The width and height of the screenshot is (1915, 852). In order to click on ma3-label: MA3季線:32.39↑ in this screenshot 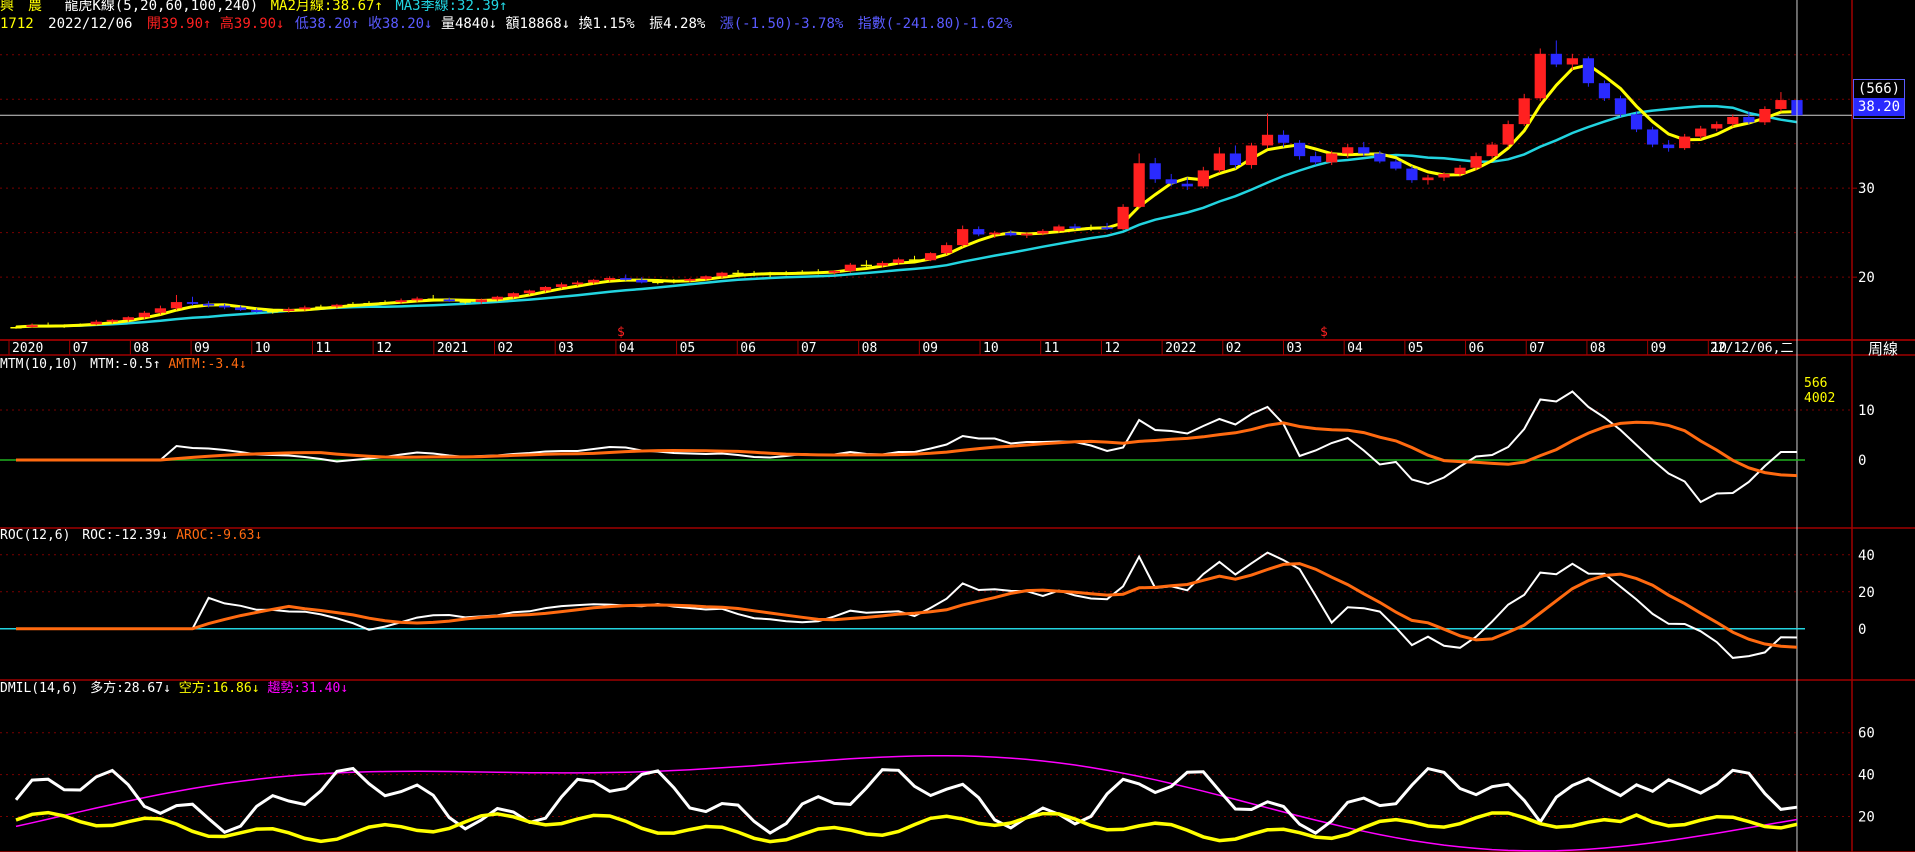, I will do `click(451, 7)`.